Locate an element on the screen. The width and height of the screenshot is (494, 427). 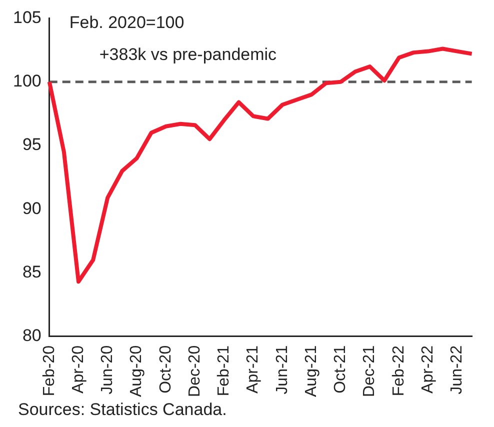
x-tick-label: Jun-22 is located at coordinates (457, 369).